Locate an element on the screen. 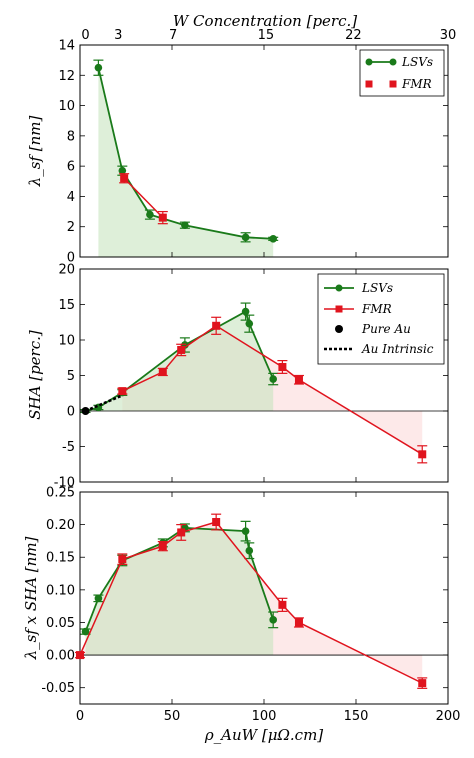  lsv-series-line is located at coordinates (185, 153).